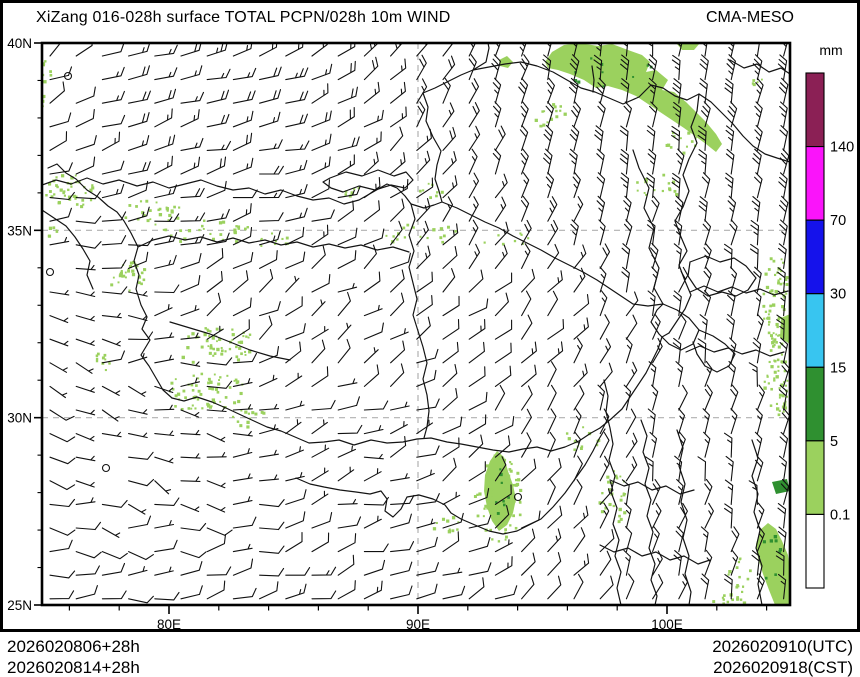 The width and height of the screenshot is (860, 677). Describe the element at coordinates (19, 230) in the screenshot. I see `lat-tick-label: 35N` at that location.